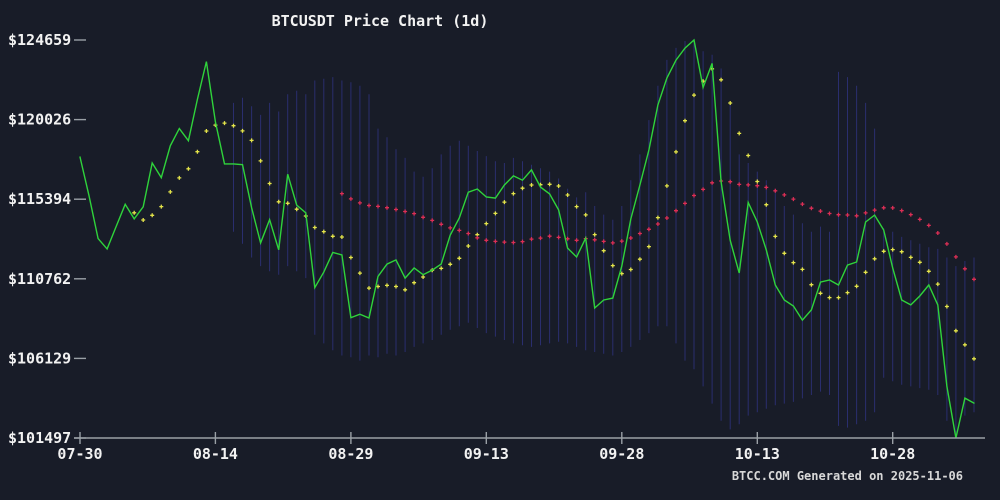 The image size is (1000, 500). I want to click on x-axis-label: 09-13, so click(486, 454).